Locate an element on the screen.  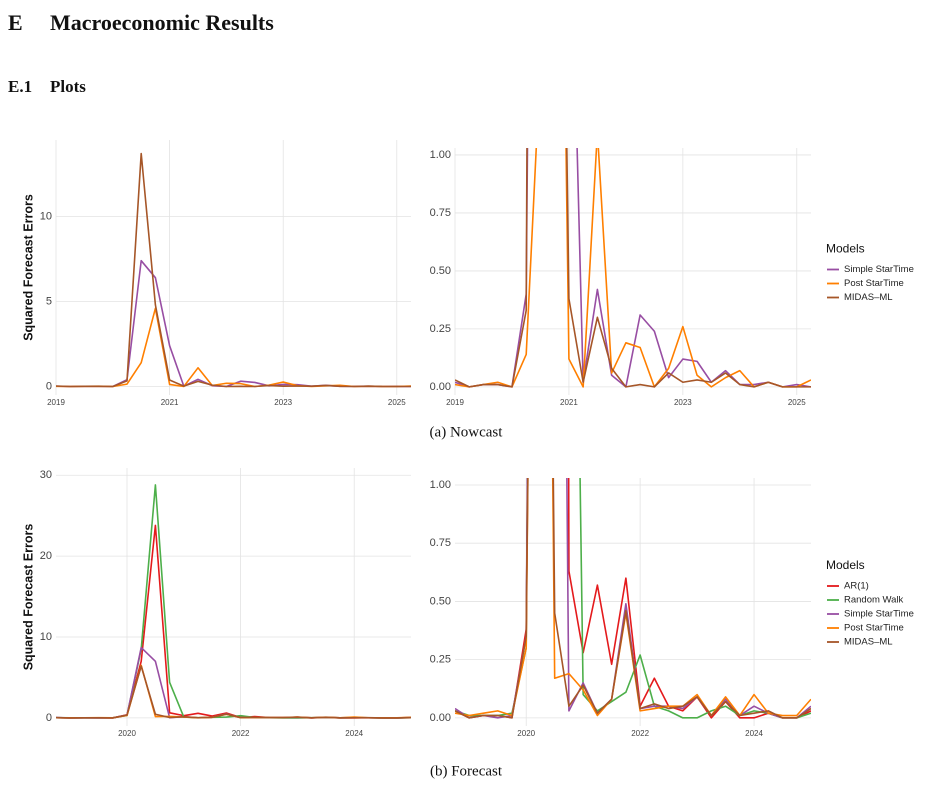
section-title: Macroeconomic Results is located at coordinates (162, 22).